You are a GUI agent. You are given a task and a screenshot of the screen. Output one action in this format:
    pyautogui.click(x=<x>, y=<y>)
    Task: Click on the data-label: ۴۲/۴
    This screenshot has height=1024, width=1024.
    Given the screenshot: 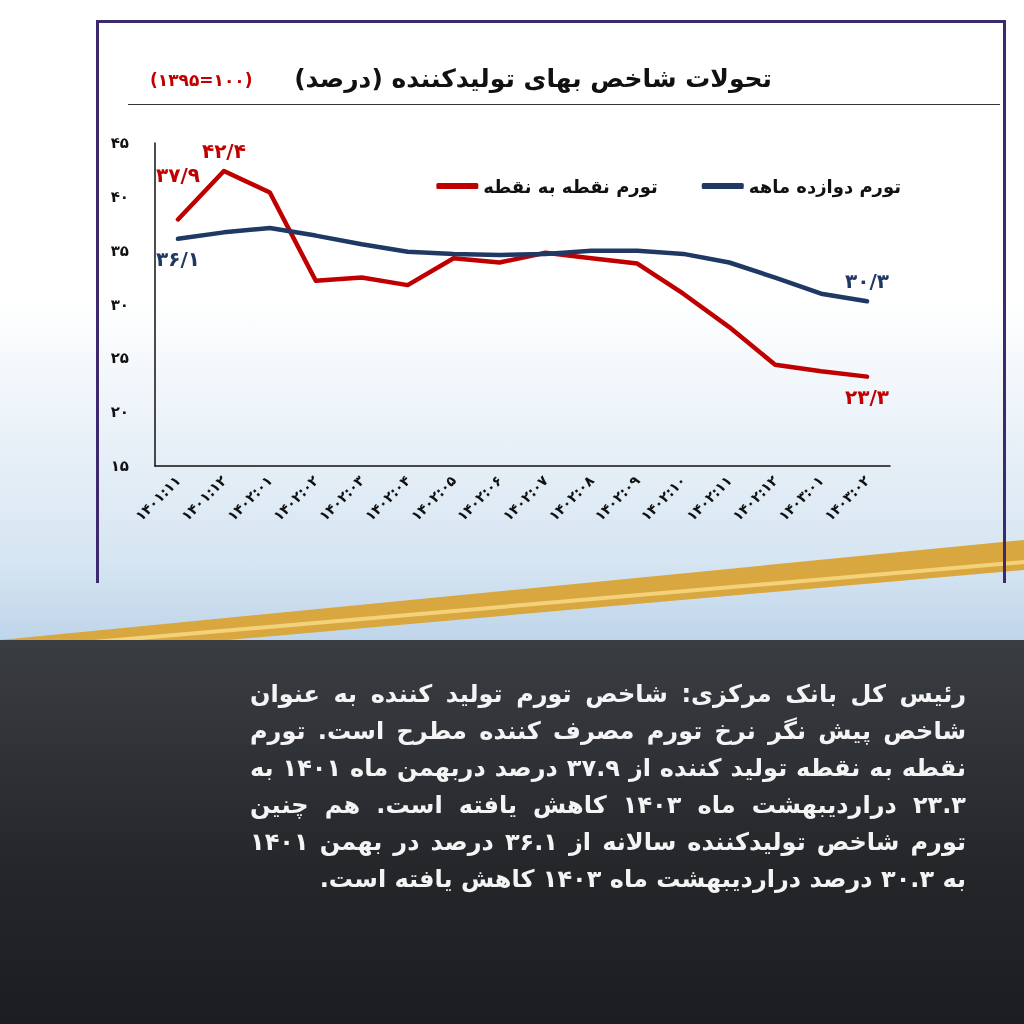 What is the action you would take?
    pyautogui.click(x=223, y=150)
    